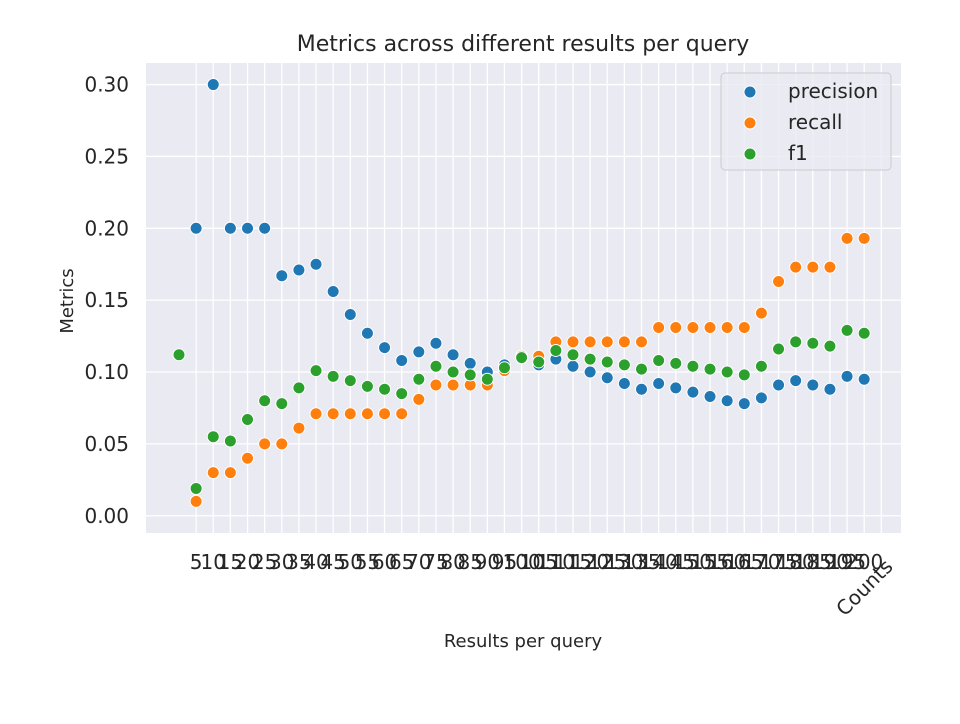 The image size is (960, 724). I want to click on x-tick-label: 90, so click(487, 562).